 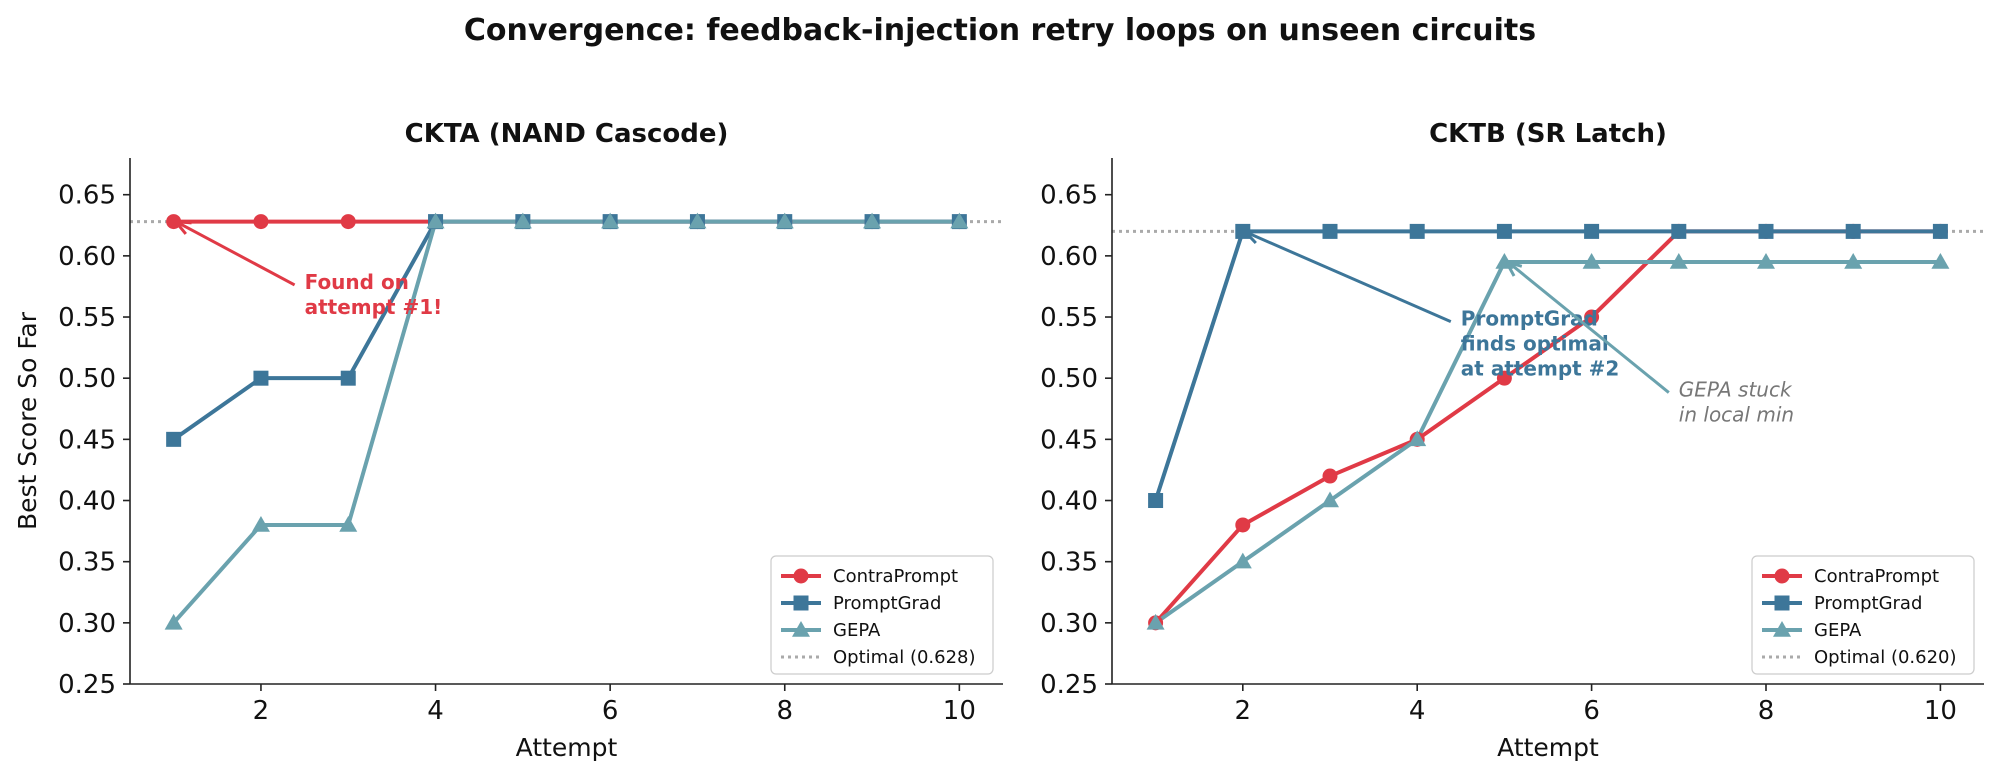 What do you see at coordinates (1540, 369) in the screenshot?
I see `annotation-text: at attempt #2` at bounding box center [1540, 369].